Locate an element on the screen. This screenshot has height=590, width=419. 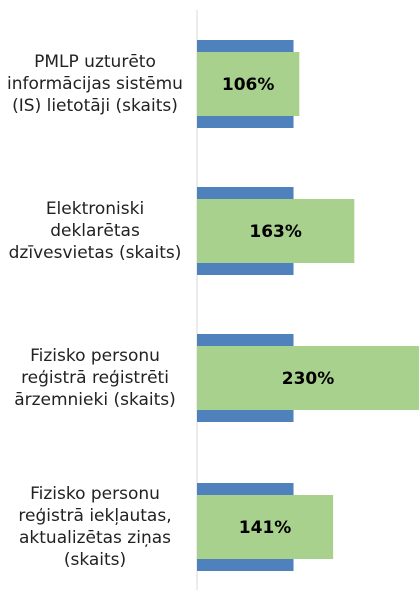
value-label: 230% is located at coordinates (308, 379).